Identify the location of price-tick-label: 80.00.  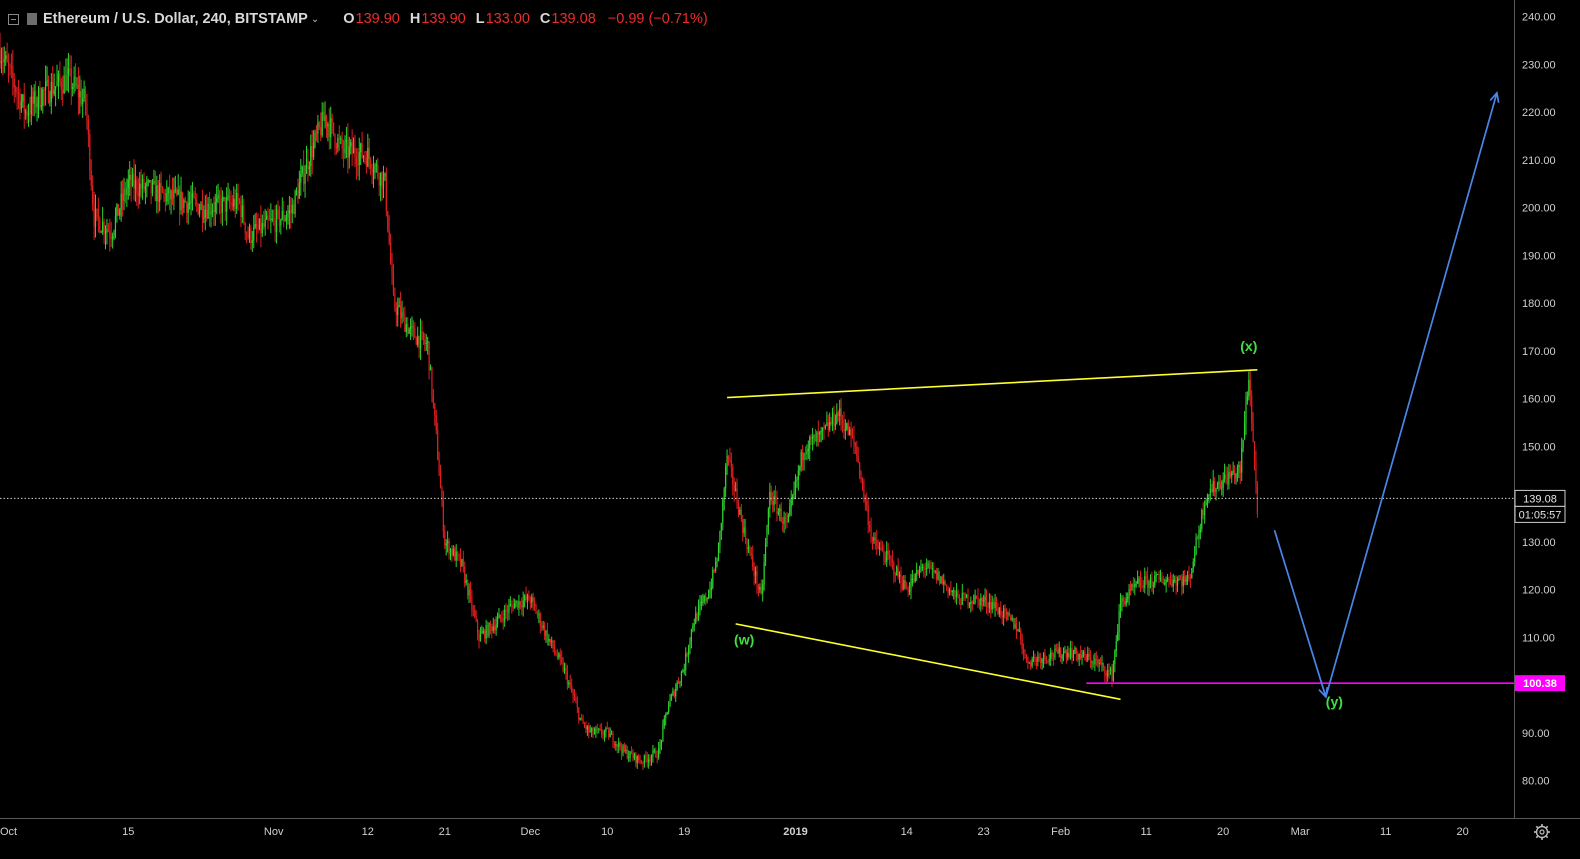
(1536, 782).